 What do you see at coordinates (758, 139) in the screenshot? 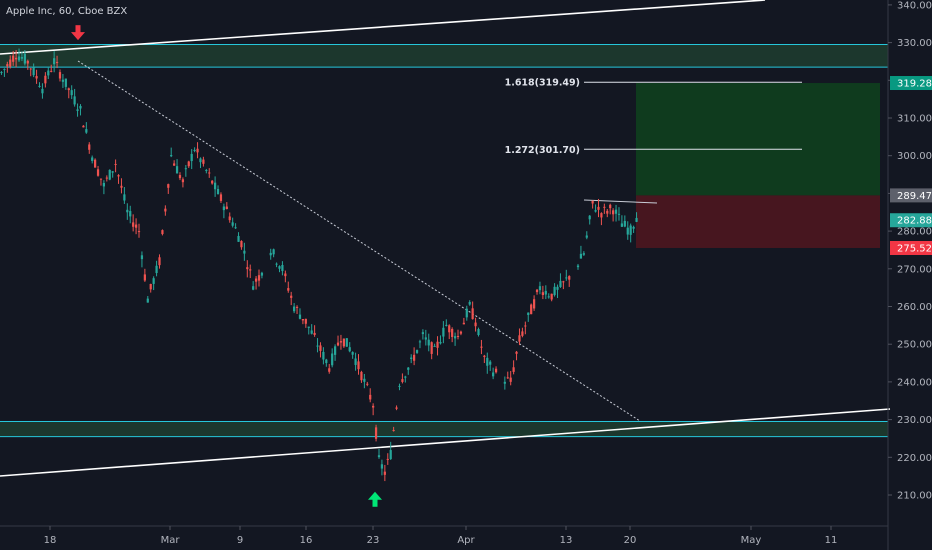
I see `take-profit-area` at bounding box center [758, 139].